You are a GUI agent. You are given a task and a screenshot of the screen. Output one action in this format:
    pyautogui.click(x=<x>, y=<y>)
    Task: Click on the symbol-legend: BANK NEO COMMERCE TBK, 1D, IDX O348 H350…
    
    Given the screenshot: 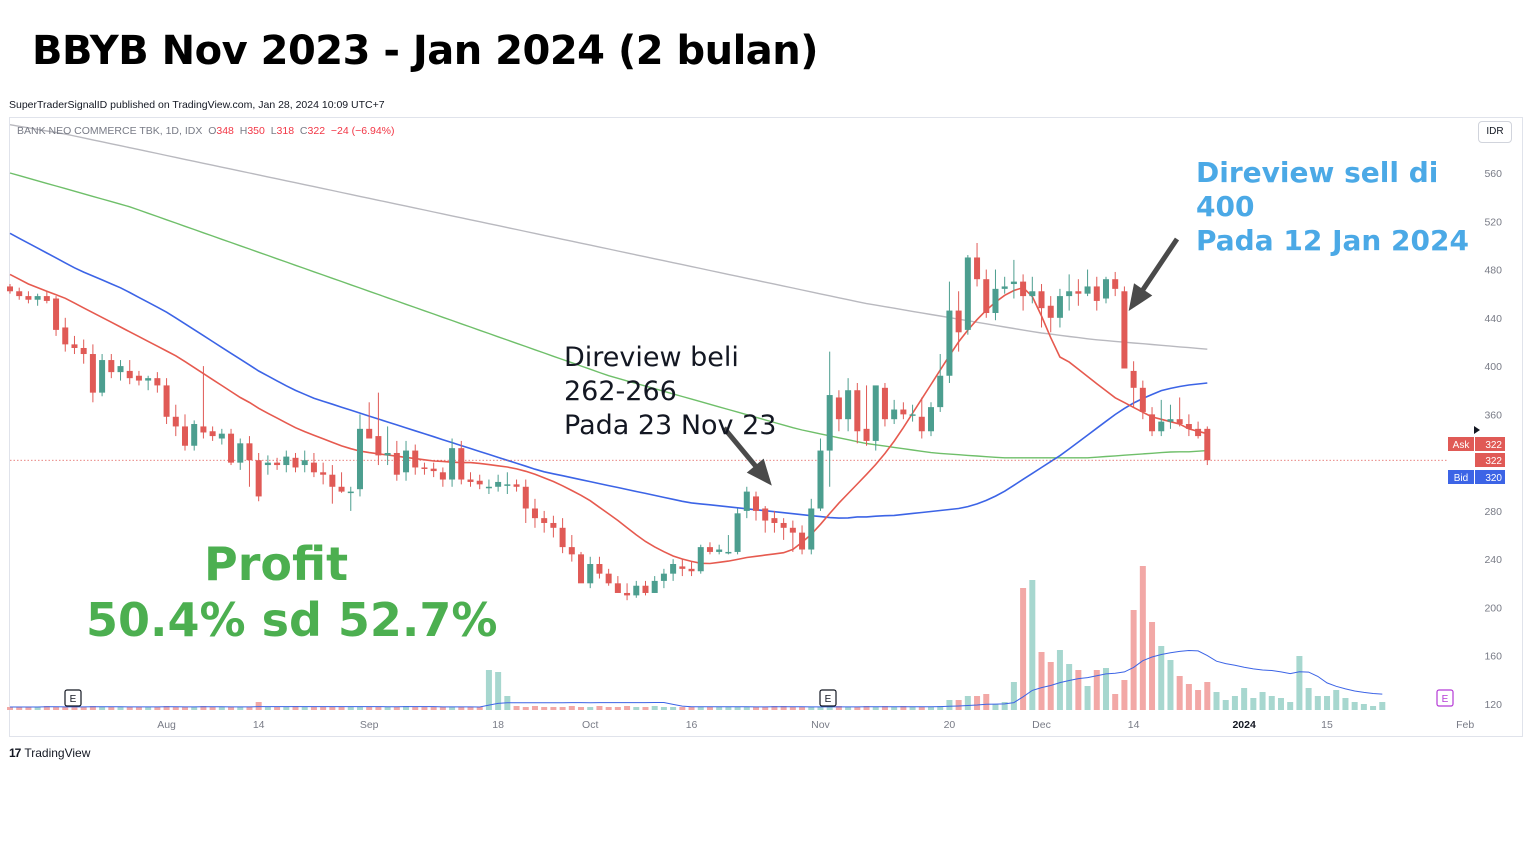 What is the action you would take?
    pyautogui.click(x=206, y=131)
    